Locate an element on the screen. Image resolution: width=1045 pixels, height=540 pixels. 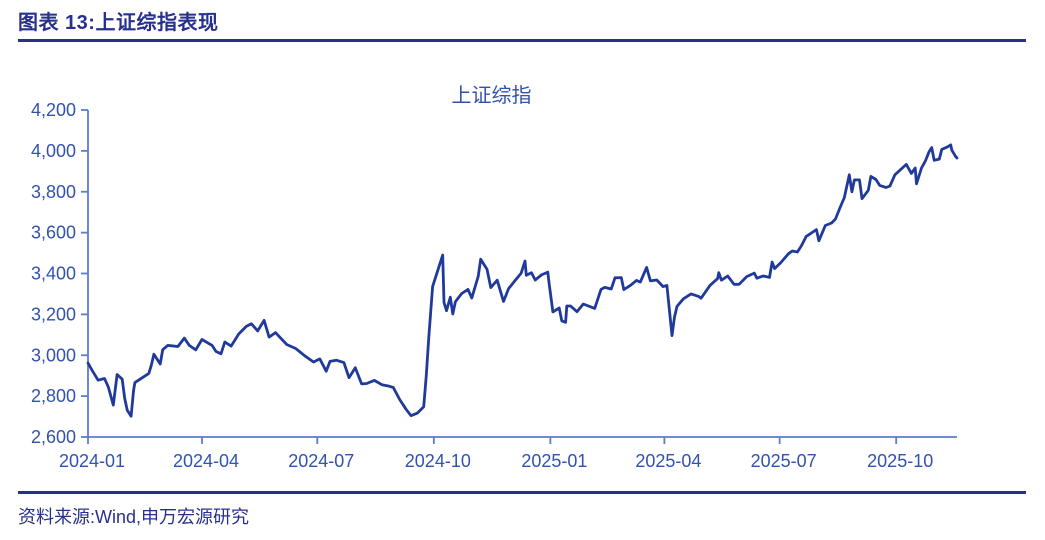
y-tick-label: 3,600 is located at coordinates (53, 233).